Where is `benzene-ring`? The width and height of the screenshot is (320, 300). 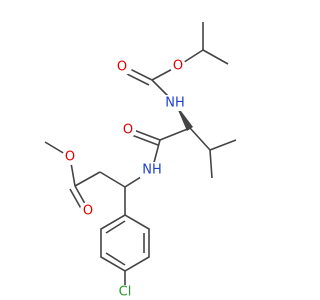 benzene-ring is located at coordinates (125, 243).